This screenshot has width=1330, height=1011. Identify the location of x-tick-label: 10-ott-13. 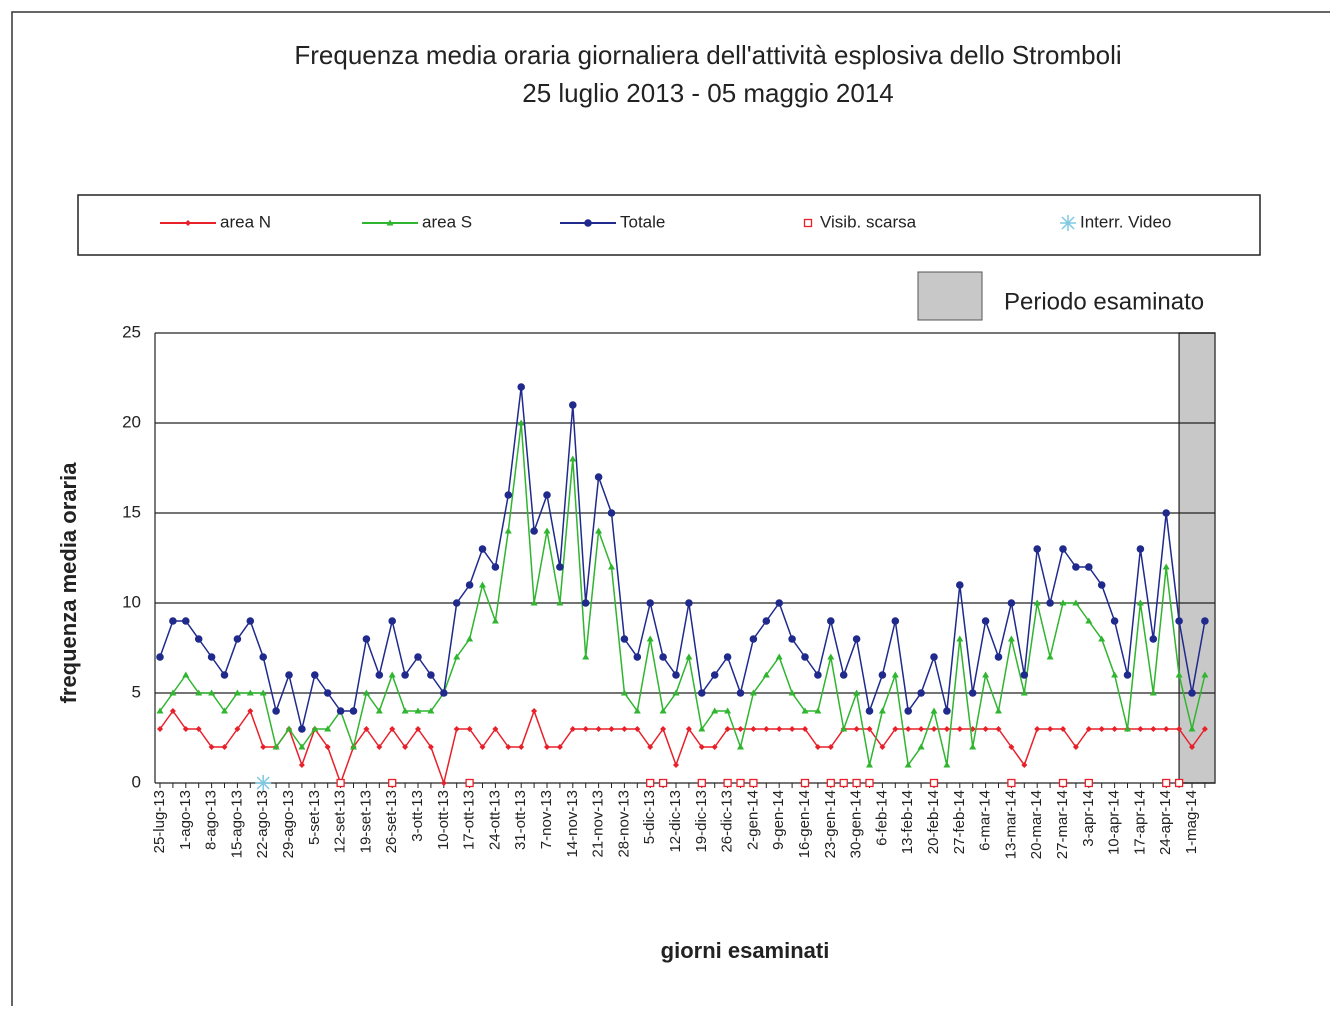
(443, 820).